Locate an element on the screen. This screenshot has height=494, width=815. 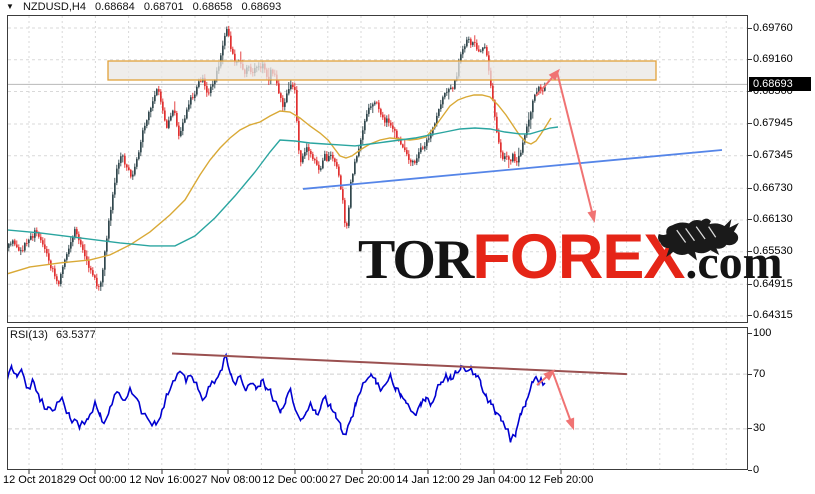
rsi-name: RSI(13) is located at coordinates (29, 335).